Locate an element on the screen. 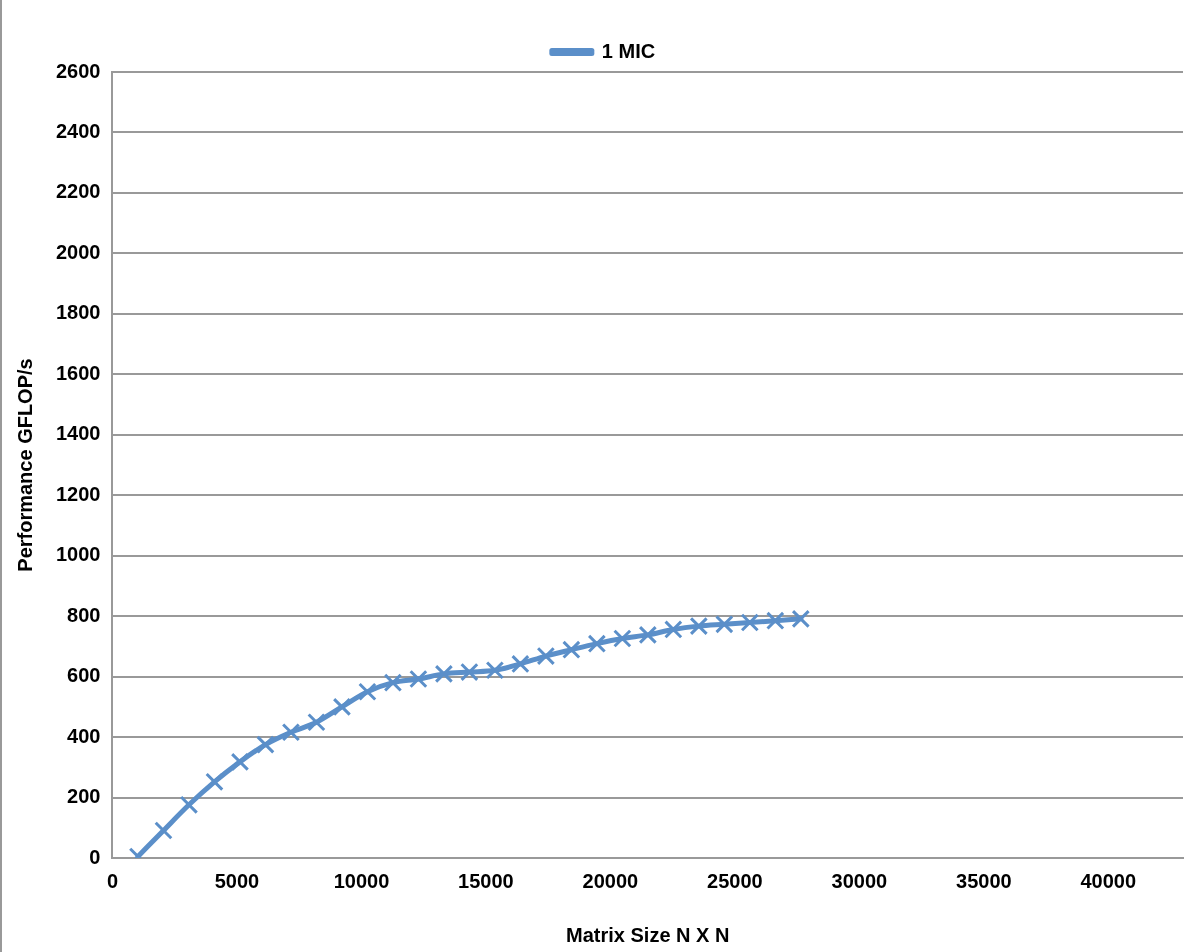 Image resolution: width=1197 pixels, height=952 pixels. x-tick-label: 25000 is located at coordinates (735, 880).